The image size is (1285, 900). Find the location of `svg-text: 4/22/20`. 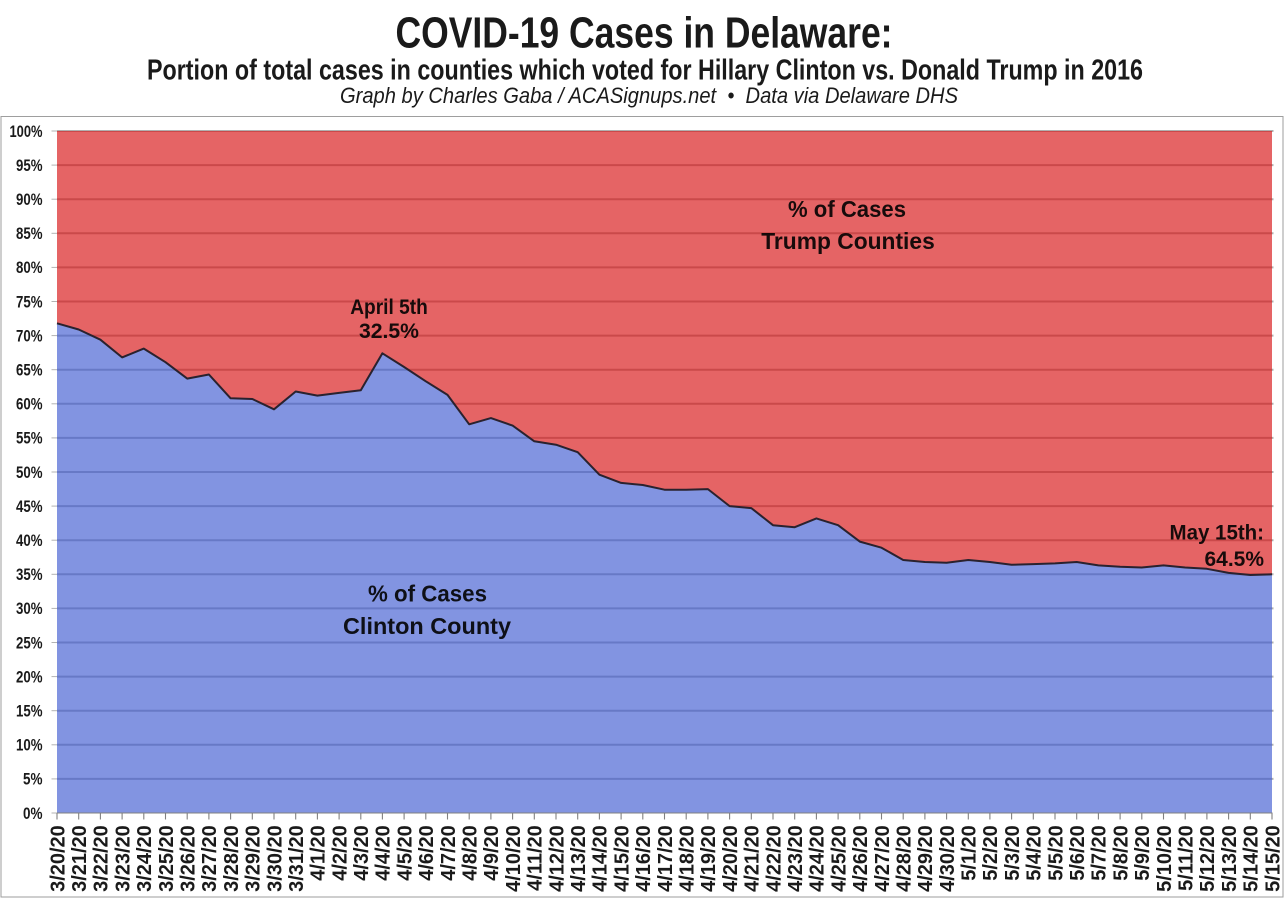

svg-text: 4/22/20 is located at coordinates (774, 858).